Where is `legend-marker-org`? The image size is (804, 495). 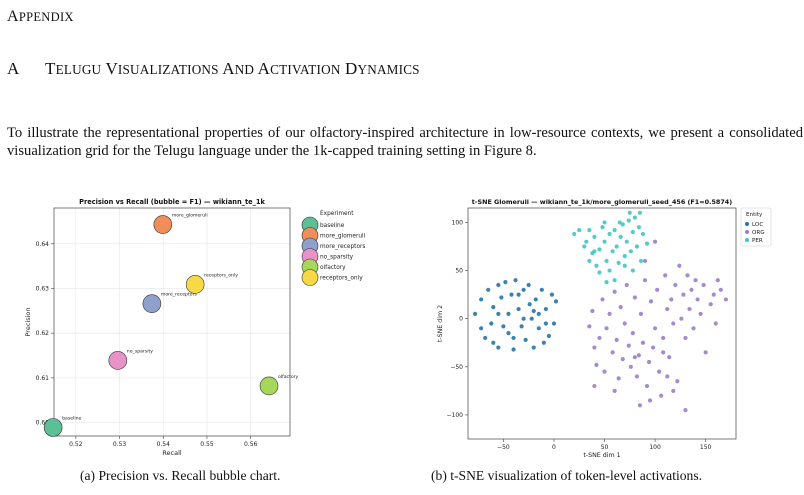 legend-marker-org is located at coordinates (747, 232).